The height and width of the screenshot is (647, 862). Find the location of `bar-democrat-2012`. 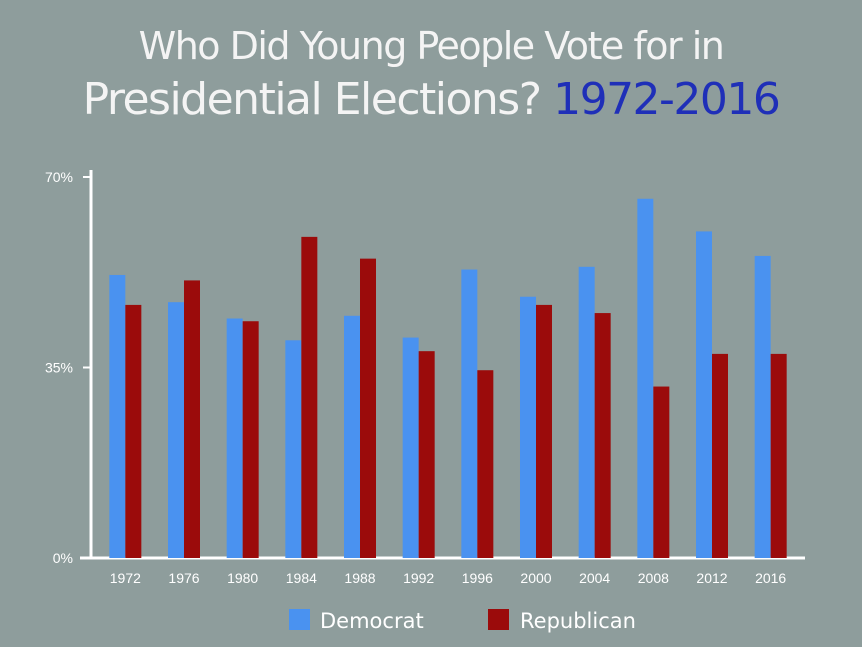

bar-democrat-2012 is located at coordinates (704, 394).